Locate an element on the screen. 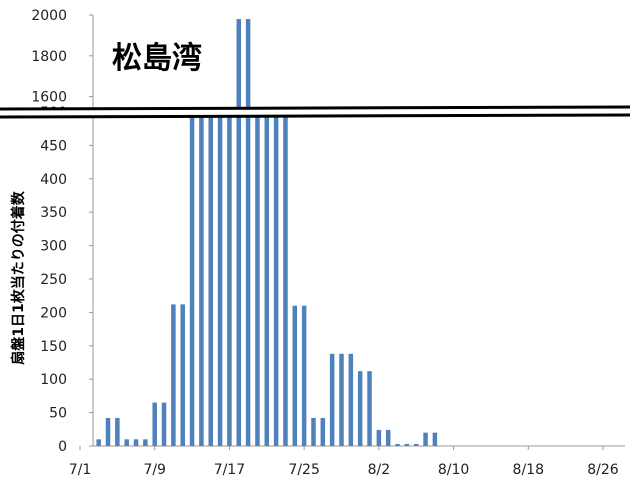 The image size is (630, 486). x-tick-label: 8/26 is located at coordinates (603, 470).